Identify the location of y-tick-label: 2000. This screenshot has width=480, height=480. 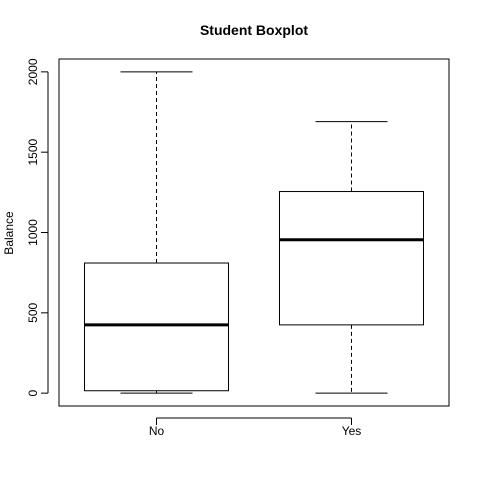
(33, 71).